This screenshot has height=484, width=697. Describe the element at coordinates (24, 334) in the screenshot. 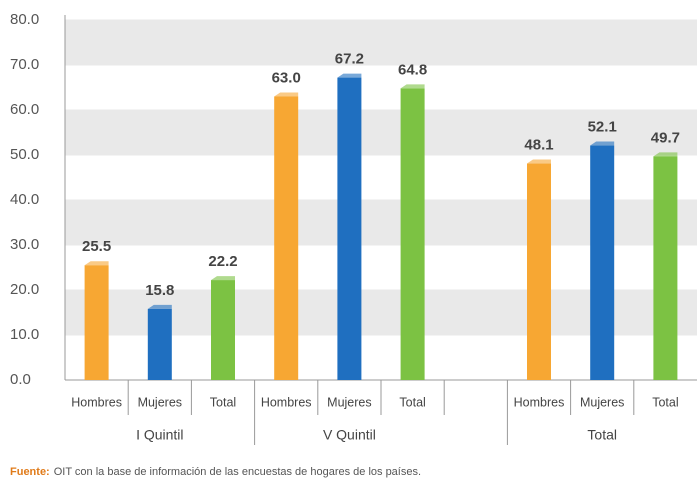

I see `y-tick-label: 10.0` at that location.